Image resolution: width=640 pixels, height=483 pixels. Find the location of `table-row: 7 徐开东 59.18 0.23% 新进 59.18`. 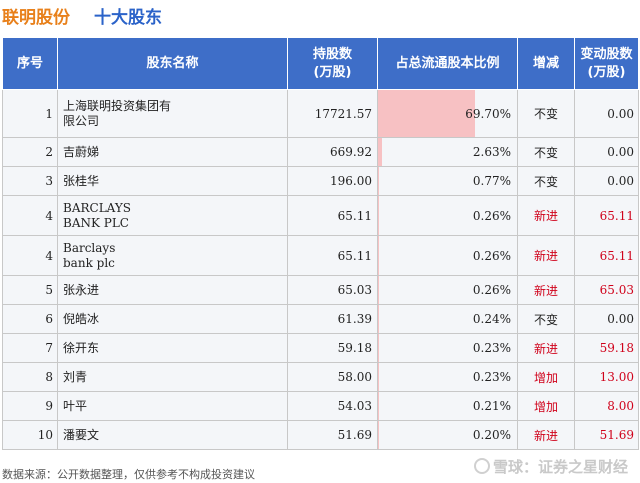

table-row: 7 徐开东 59.18 0.23% 新进 59.18 is located at coordinates (320, 348).